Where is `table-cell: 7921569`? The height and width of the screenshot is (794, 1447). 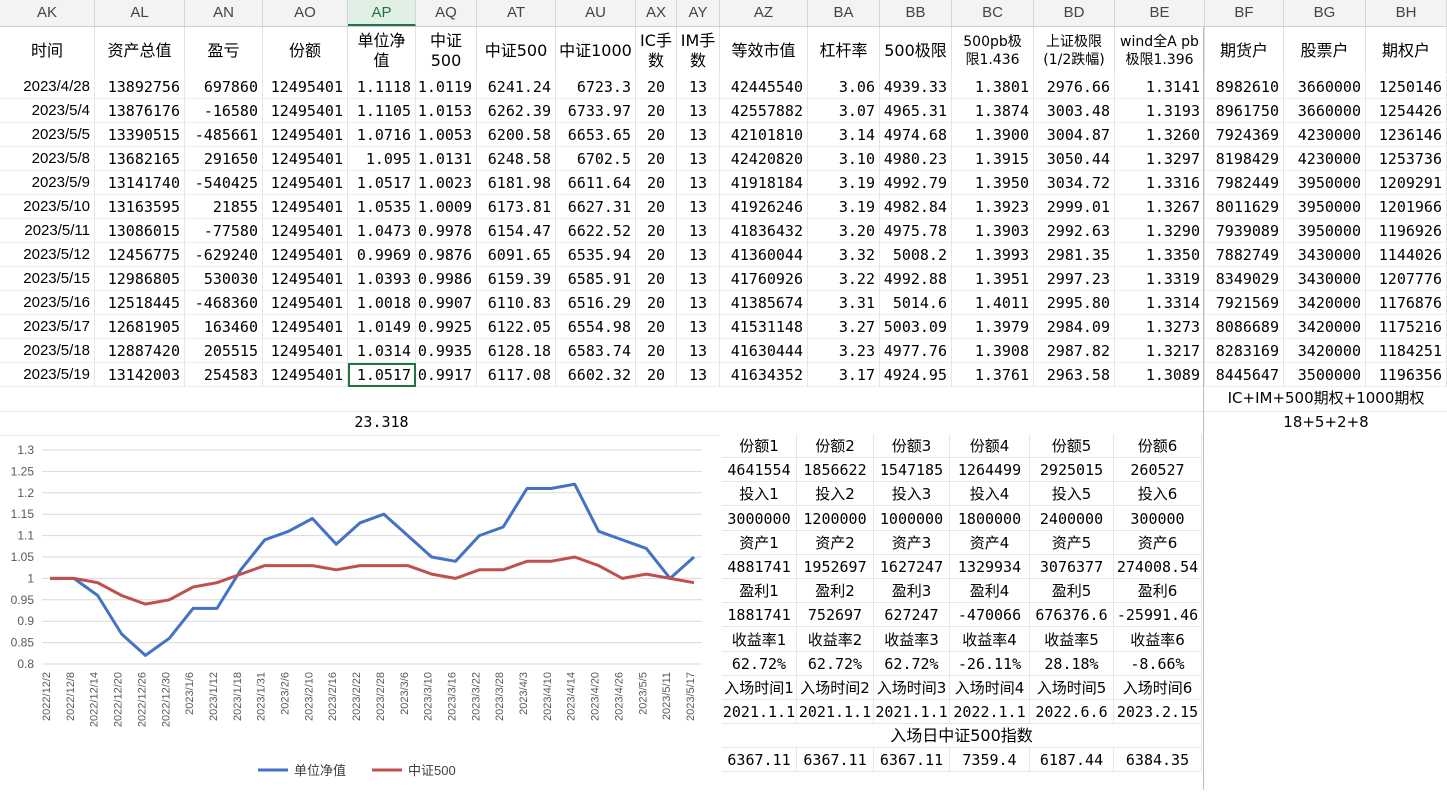
table-cell: 7921569 is located at coordinates (1244, 303).